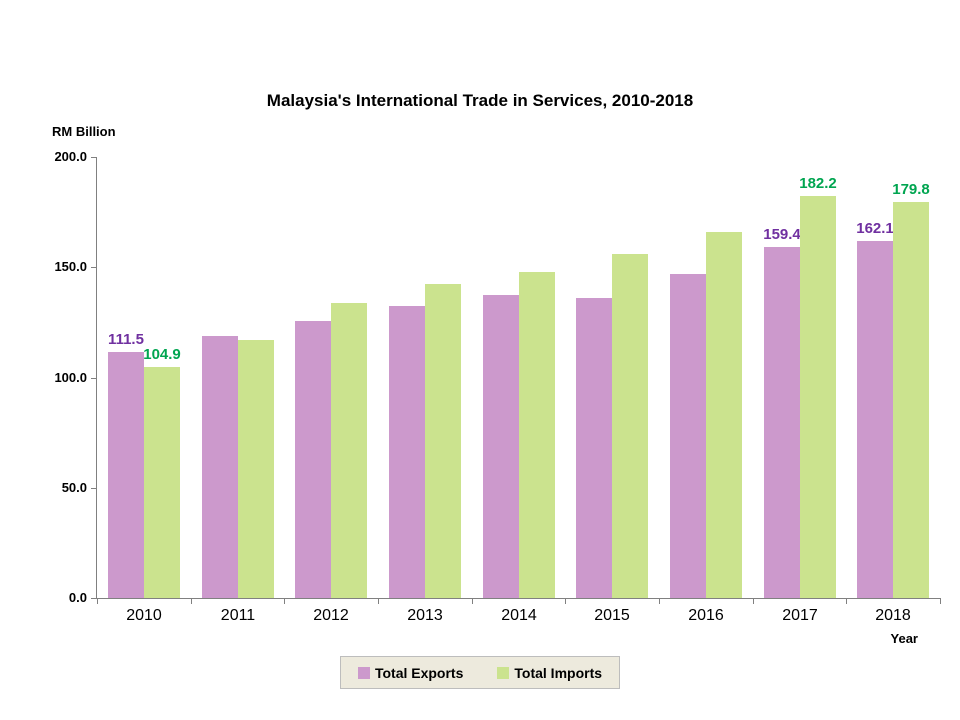  What do you see at coordinates (893, 615) in the screenshot?
I see `x-tick-label-2018: 2018` at bounding box center [893, 615].